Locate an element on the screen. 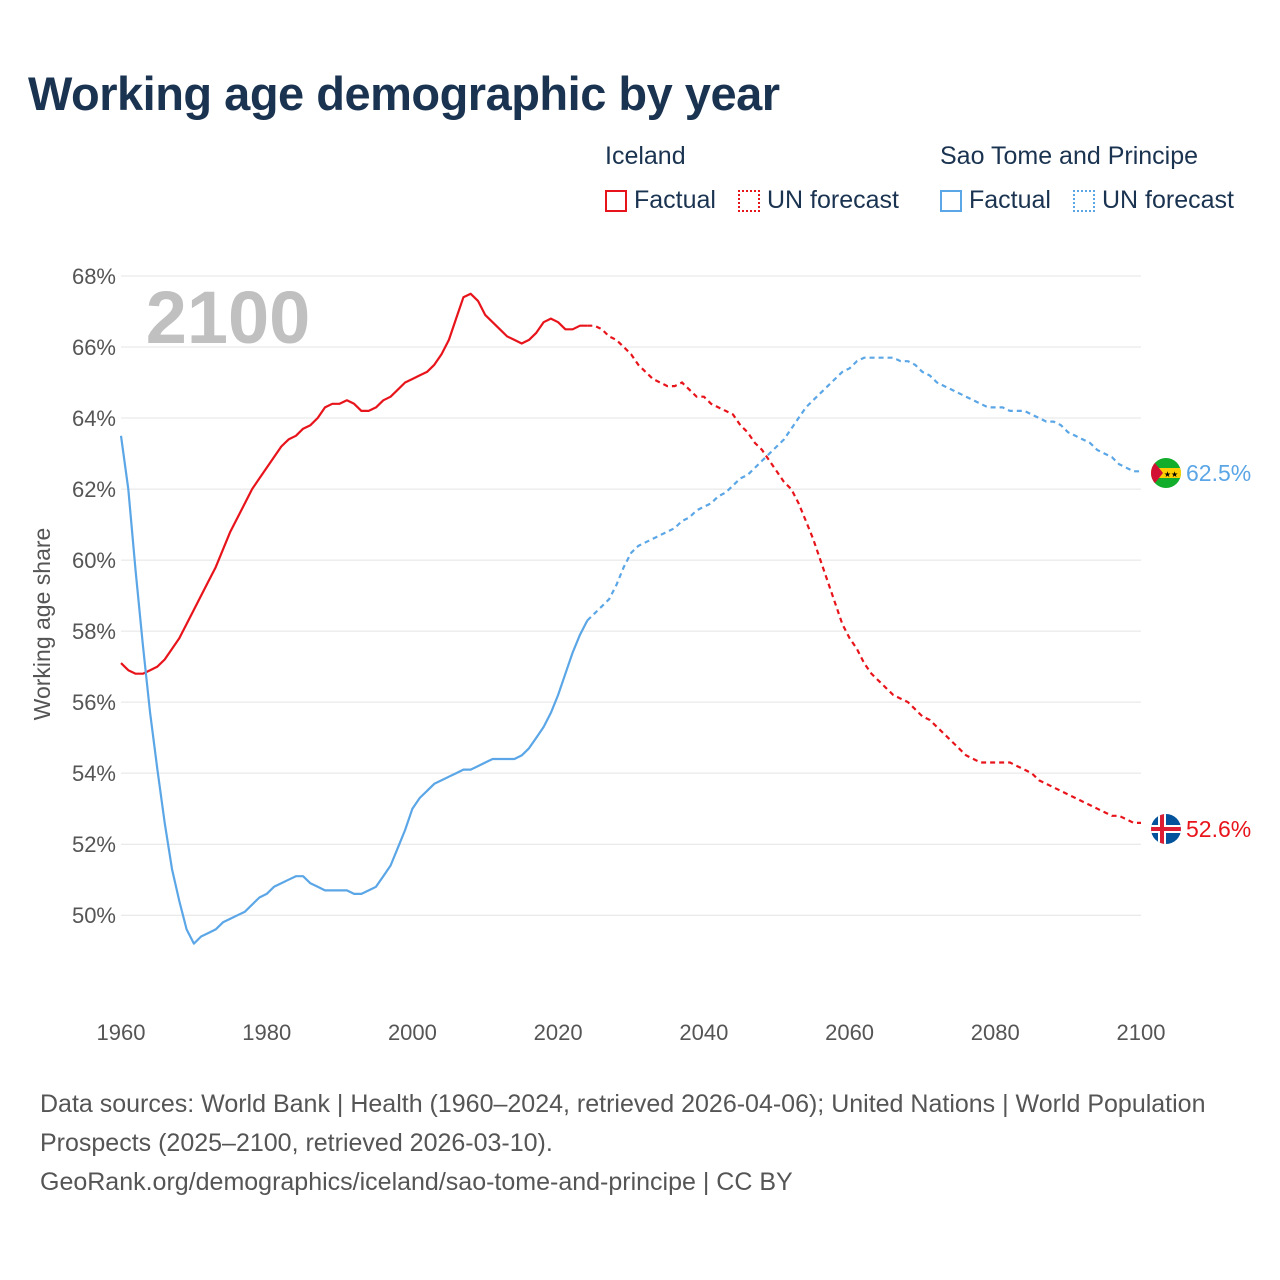  legend-group-title: Iceland is located at coordinates (645, 156).